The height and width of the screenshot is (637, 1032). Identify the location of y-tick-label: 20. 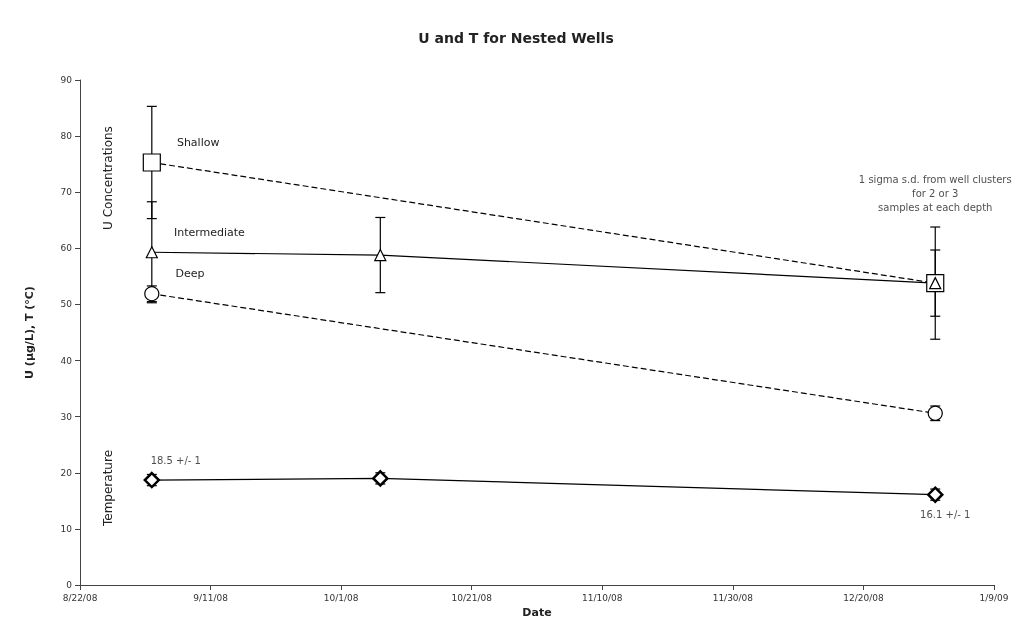
(66, 472).